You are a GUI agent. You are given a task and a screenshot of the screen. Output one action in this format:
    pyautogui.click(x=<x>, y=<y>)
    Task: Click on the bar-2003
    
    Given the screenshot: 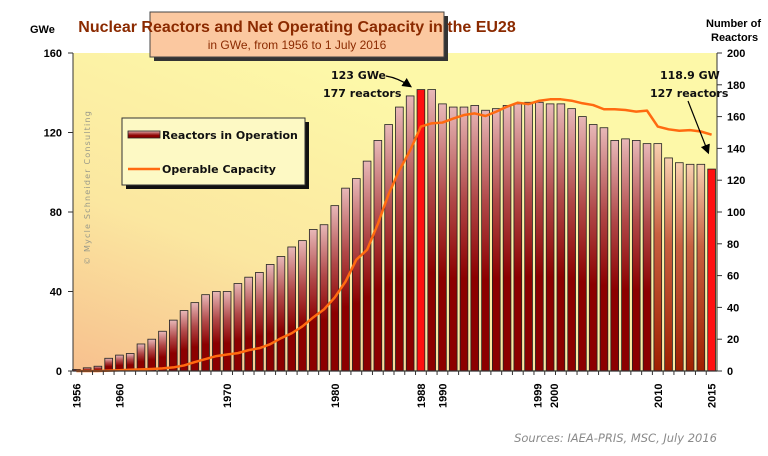 What is the action you would take?
    pyautogui.click(x=582, y=244)
    